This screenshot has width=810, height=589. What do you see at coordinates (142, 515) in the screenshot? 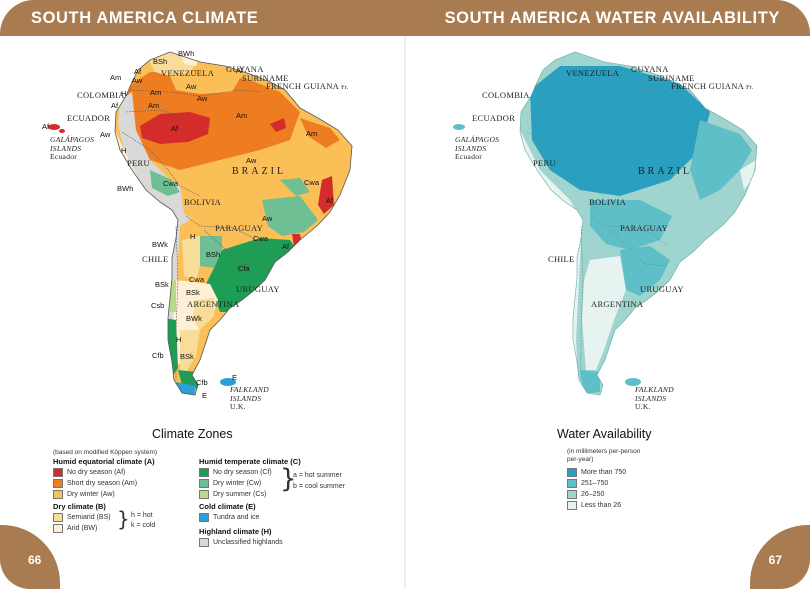
I see `legend-note: h = hot` at bounding box center [142, 515].